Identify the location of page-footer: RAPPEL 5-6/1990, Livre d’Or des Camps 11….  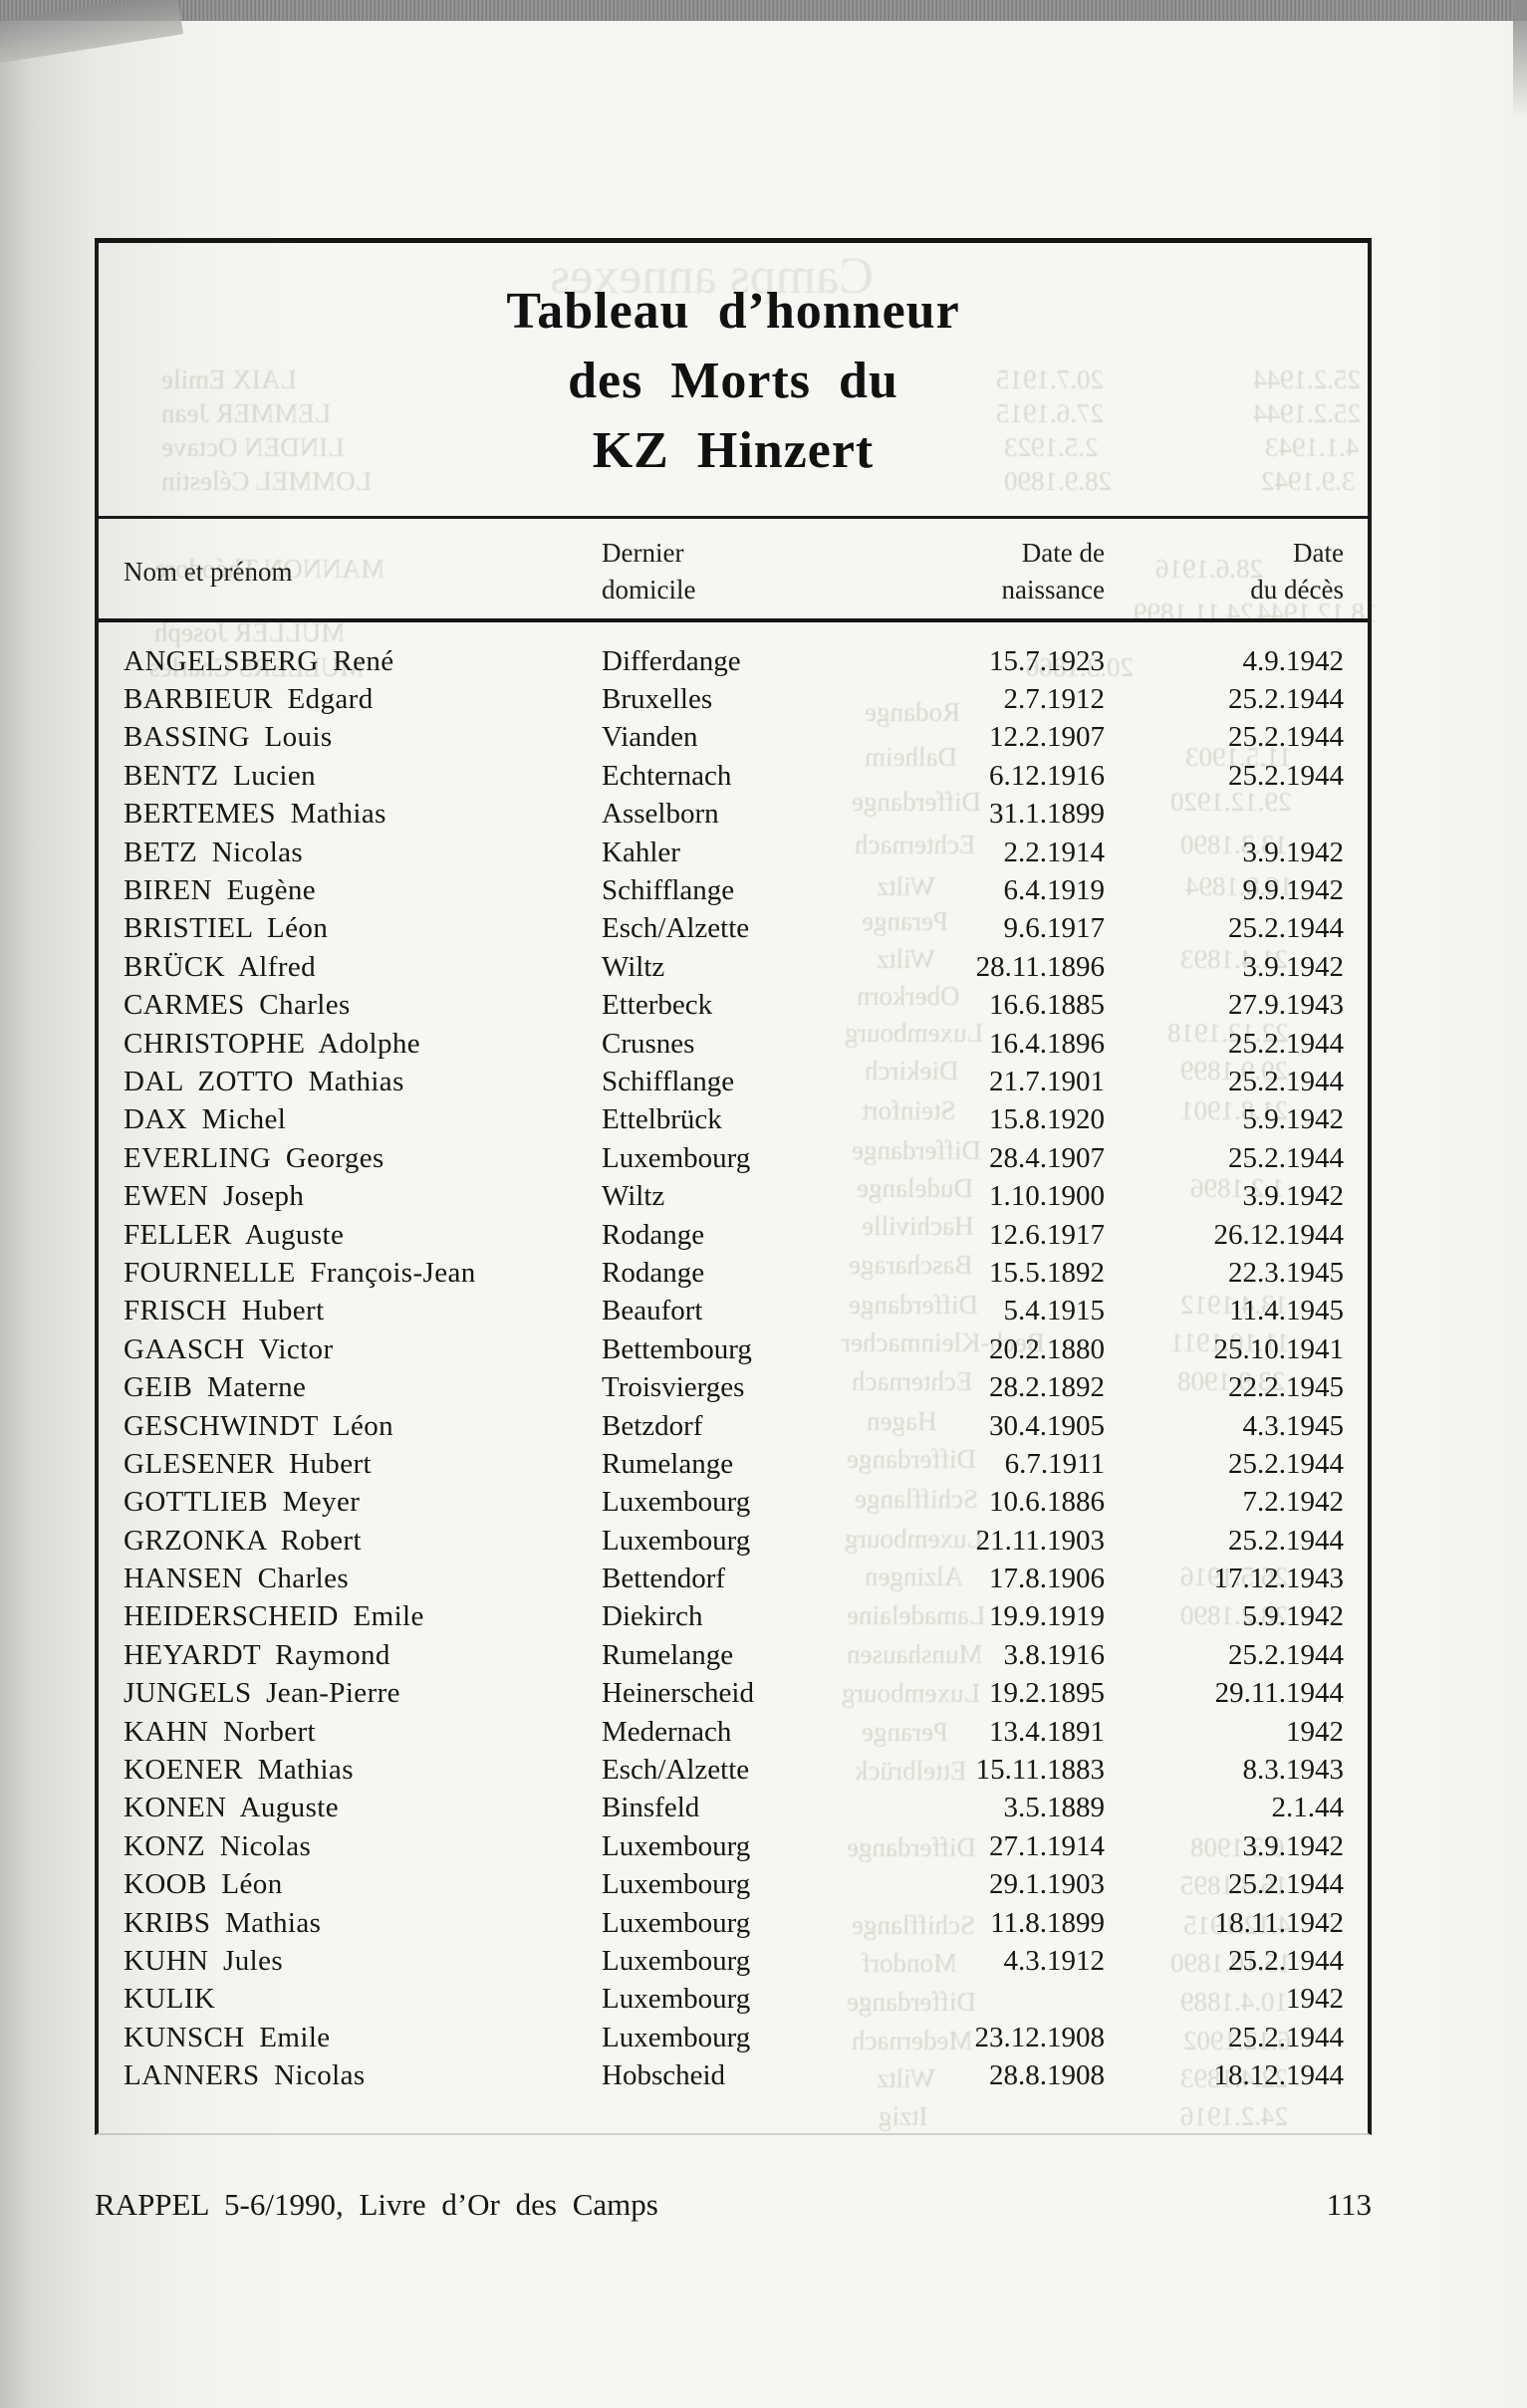
(733, 2205).